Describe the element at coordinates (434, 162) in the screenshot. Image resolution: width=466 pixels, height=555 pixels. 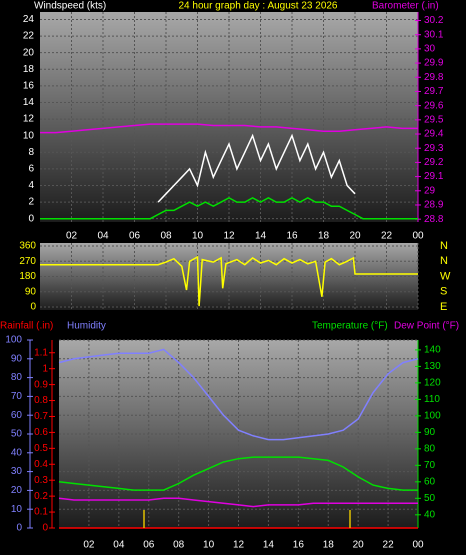
I see `y2-tick-label: 29.2` at that location.